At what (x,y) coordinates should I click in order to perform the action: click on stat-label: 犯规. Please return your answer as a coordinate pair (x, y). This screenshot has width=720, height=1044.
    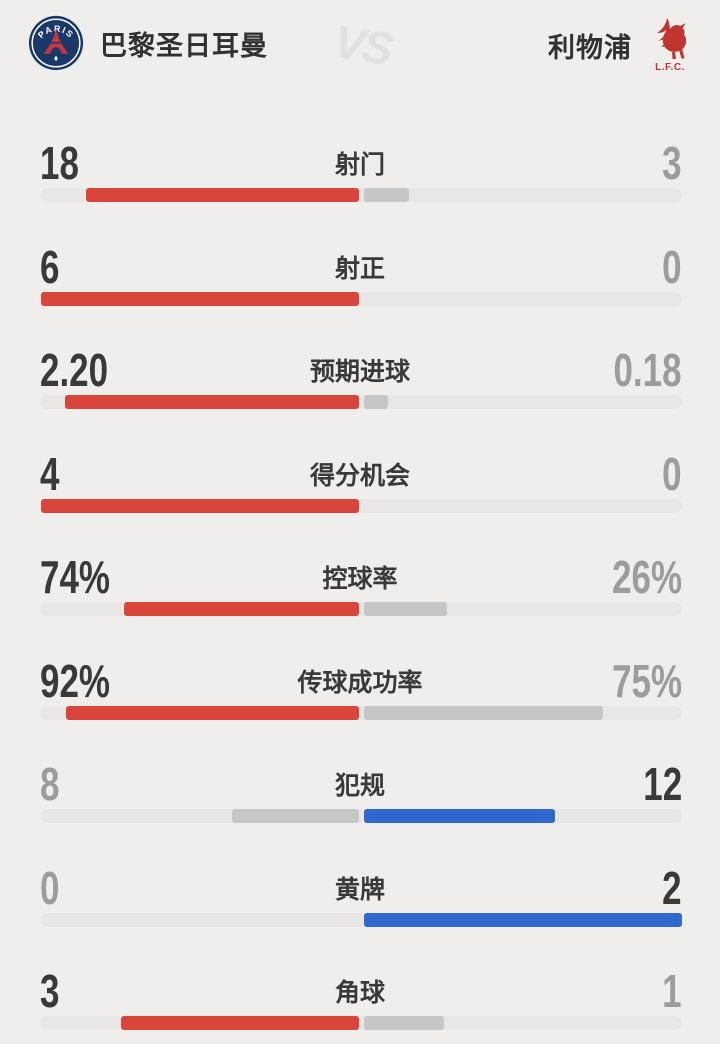
    Looking at the image, I should click on (359, 786).